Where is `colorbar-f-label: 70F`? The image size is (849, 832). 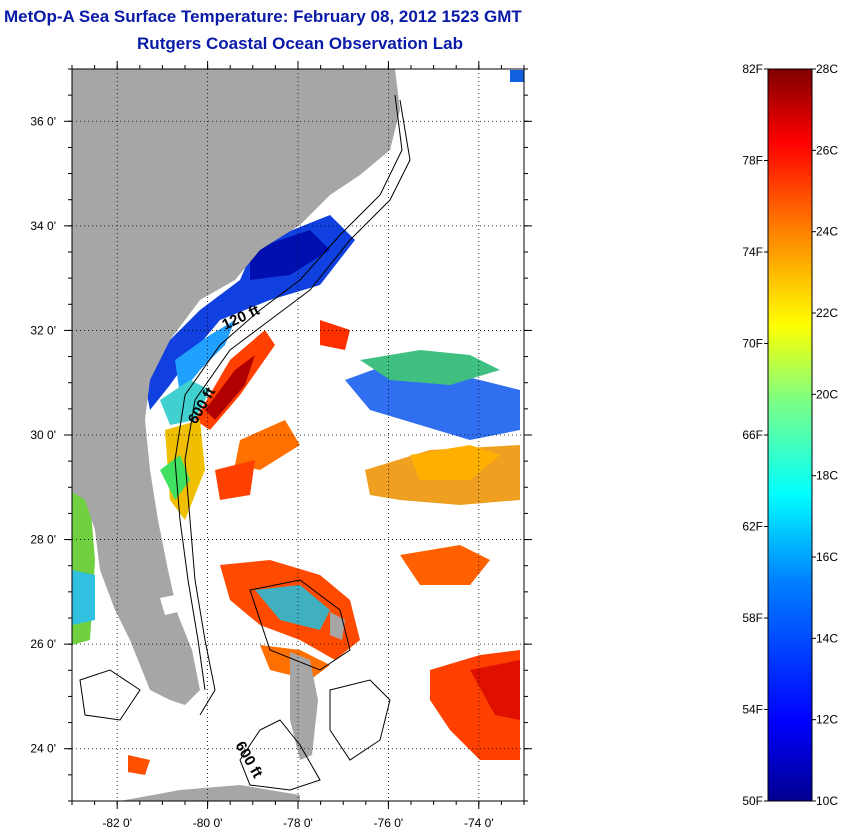 colorbar-f-label: 70F is located at coordinates (752, 344).